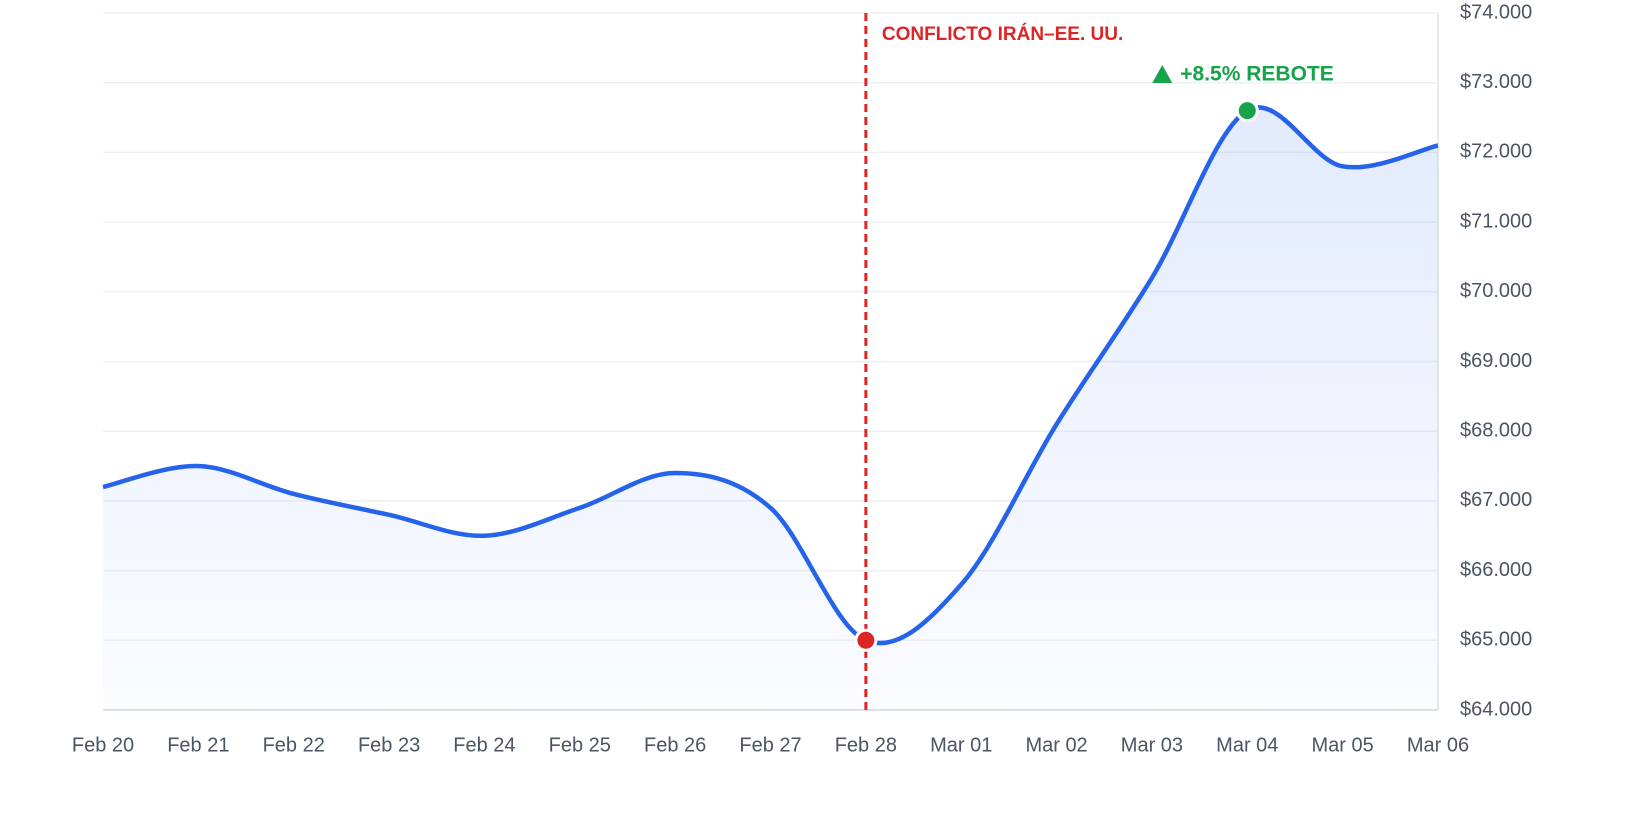  What do you see at coordinates (198, 745) in the screenshot?
I see `x-tick-label: Feb 21` at bounding box center [198, 745].